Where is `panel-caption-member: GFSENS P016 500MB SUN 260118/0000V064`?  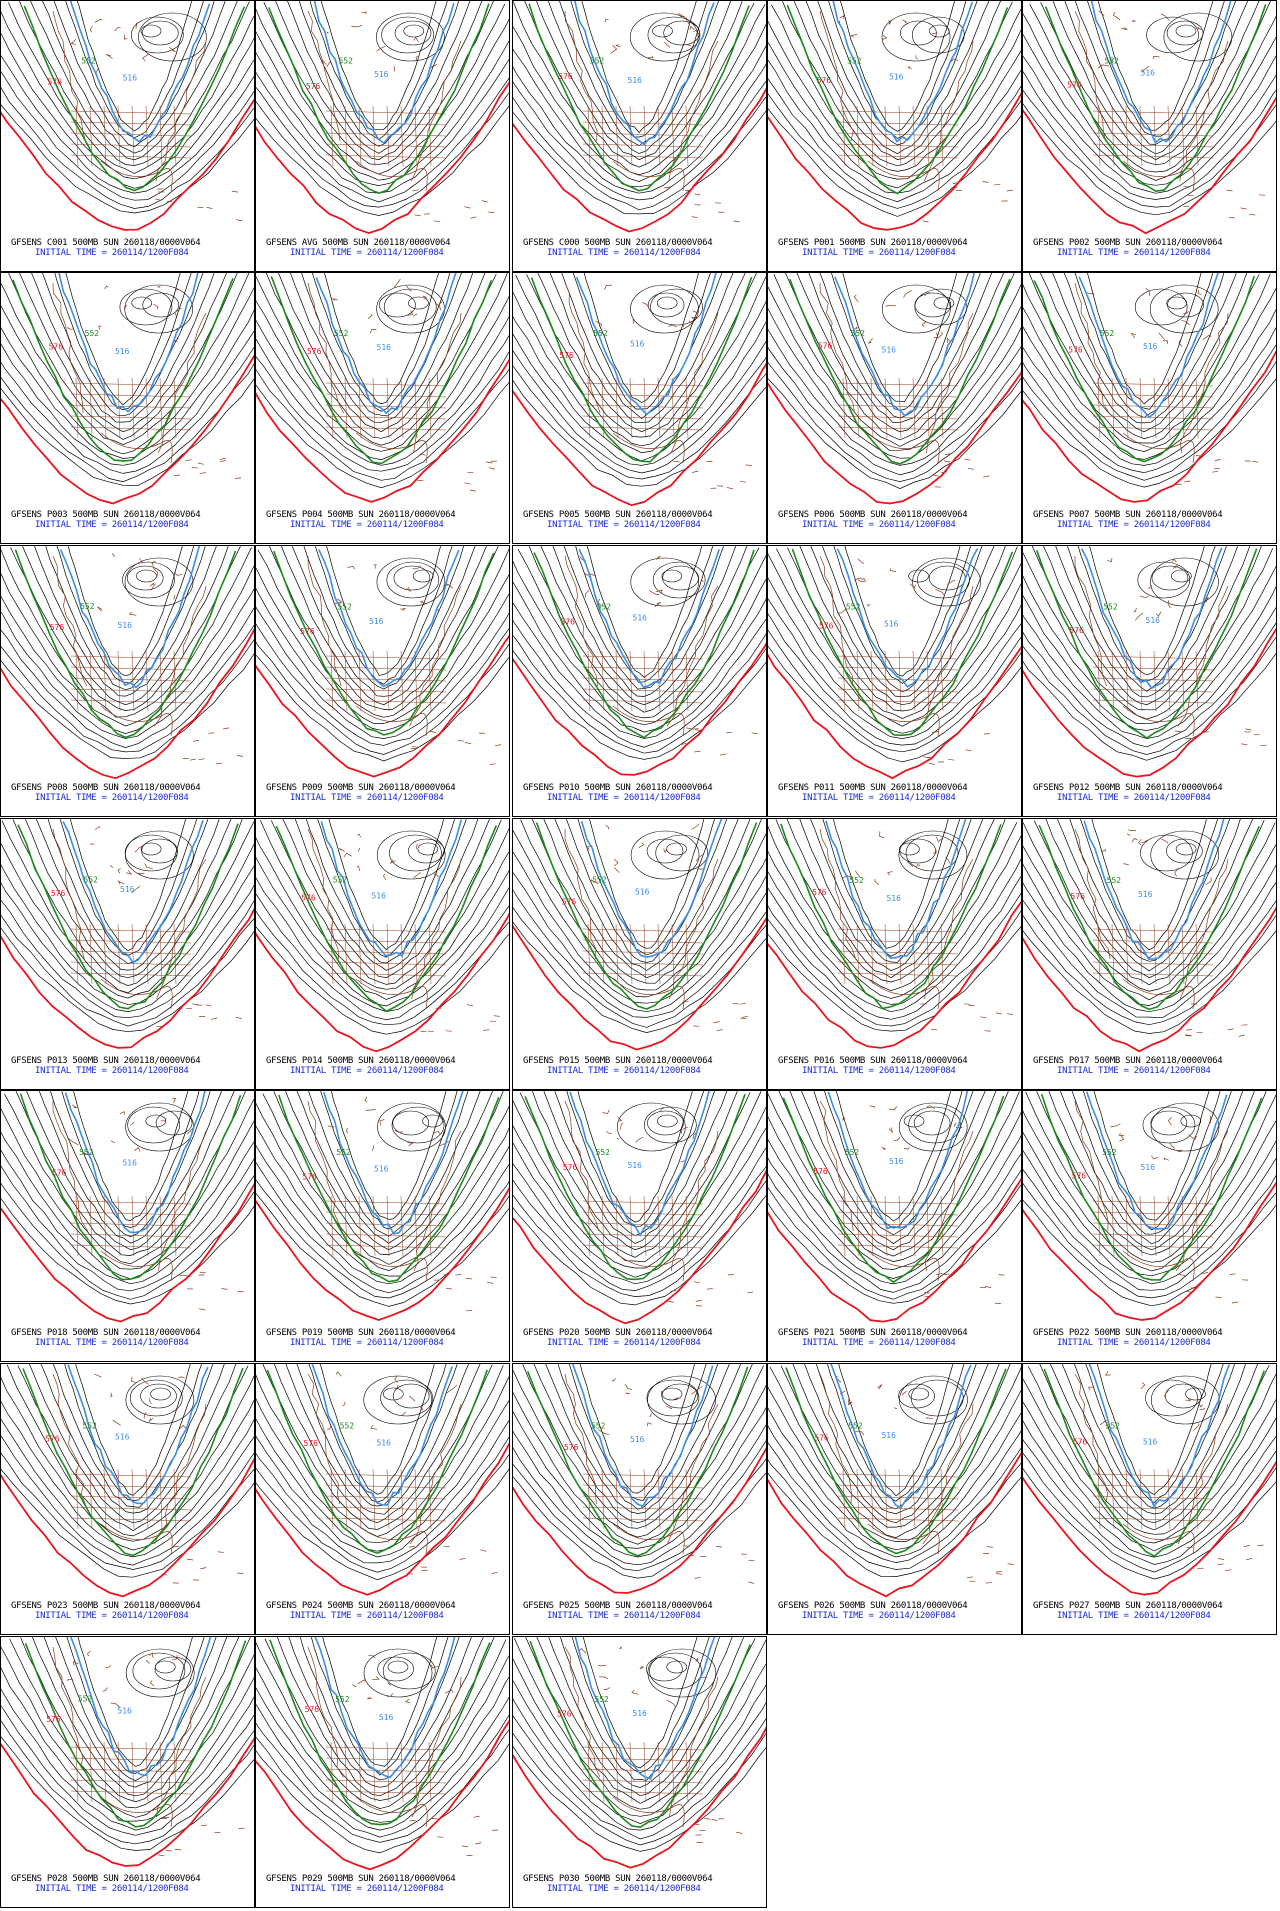
panel-caption-member: GFSENS P016 500MB SUN 260118/0000V064 is located at coordinates (873, 1061).